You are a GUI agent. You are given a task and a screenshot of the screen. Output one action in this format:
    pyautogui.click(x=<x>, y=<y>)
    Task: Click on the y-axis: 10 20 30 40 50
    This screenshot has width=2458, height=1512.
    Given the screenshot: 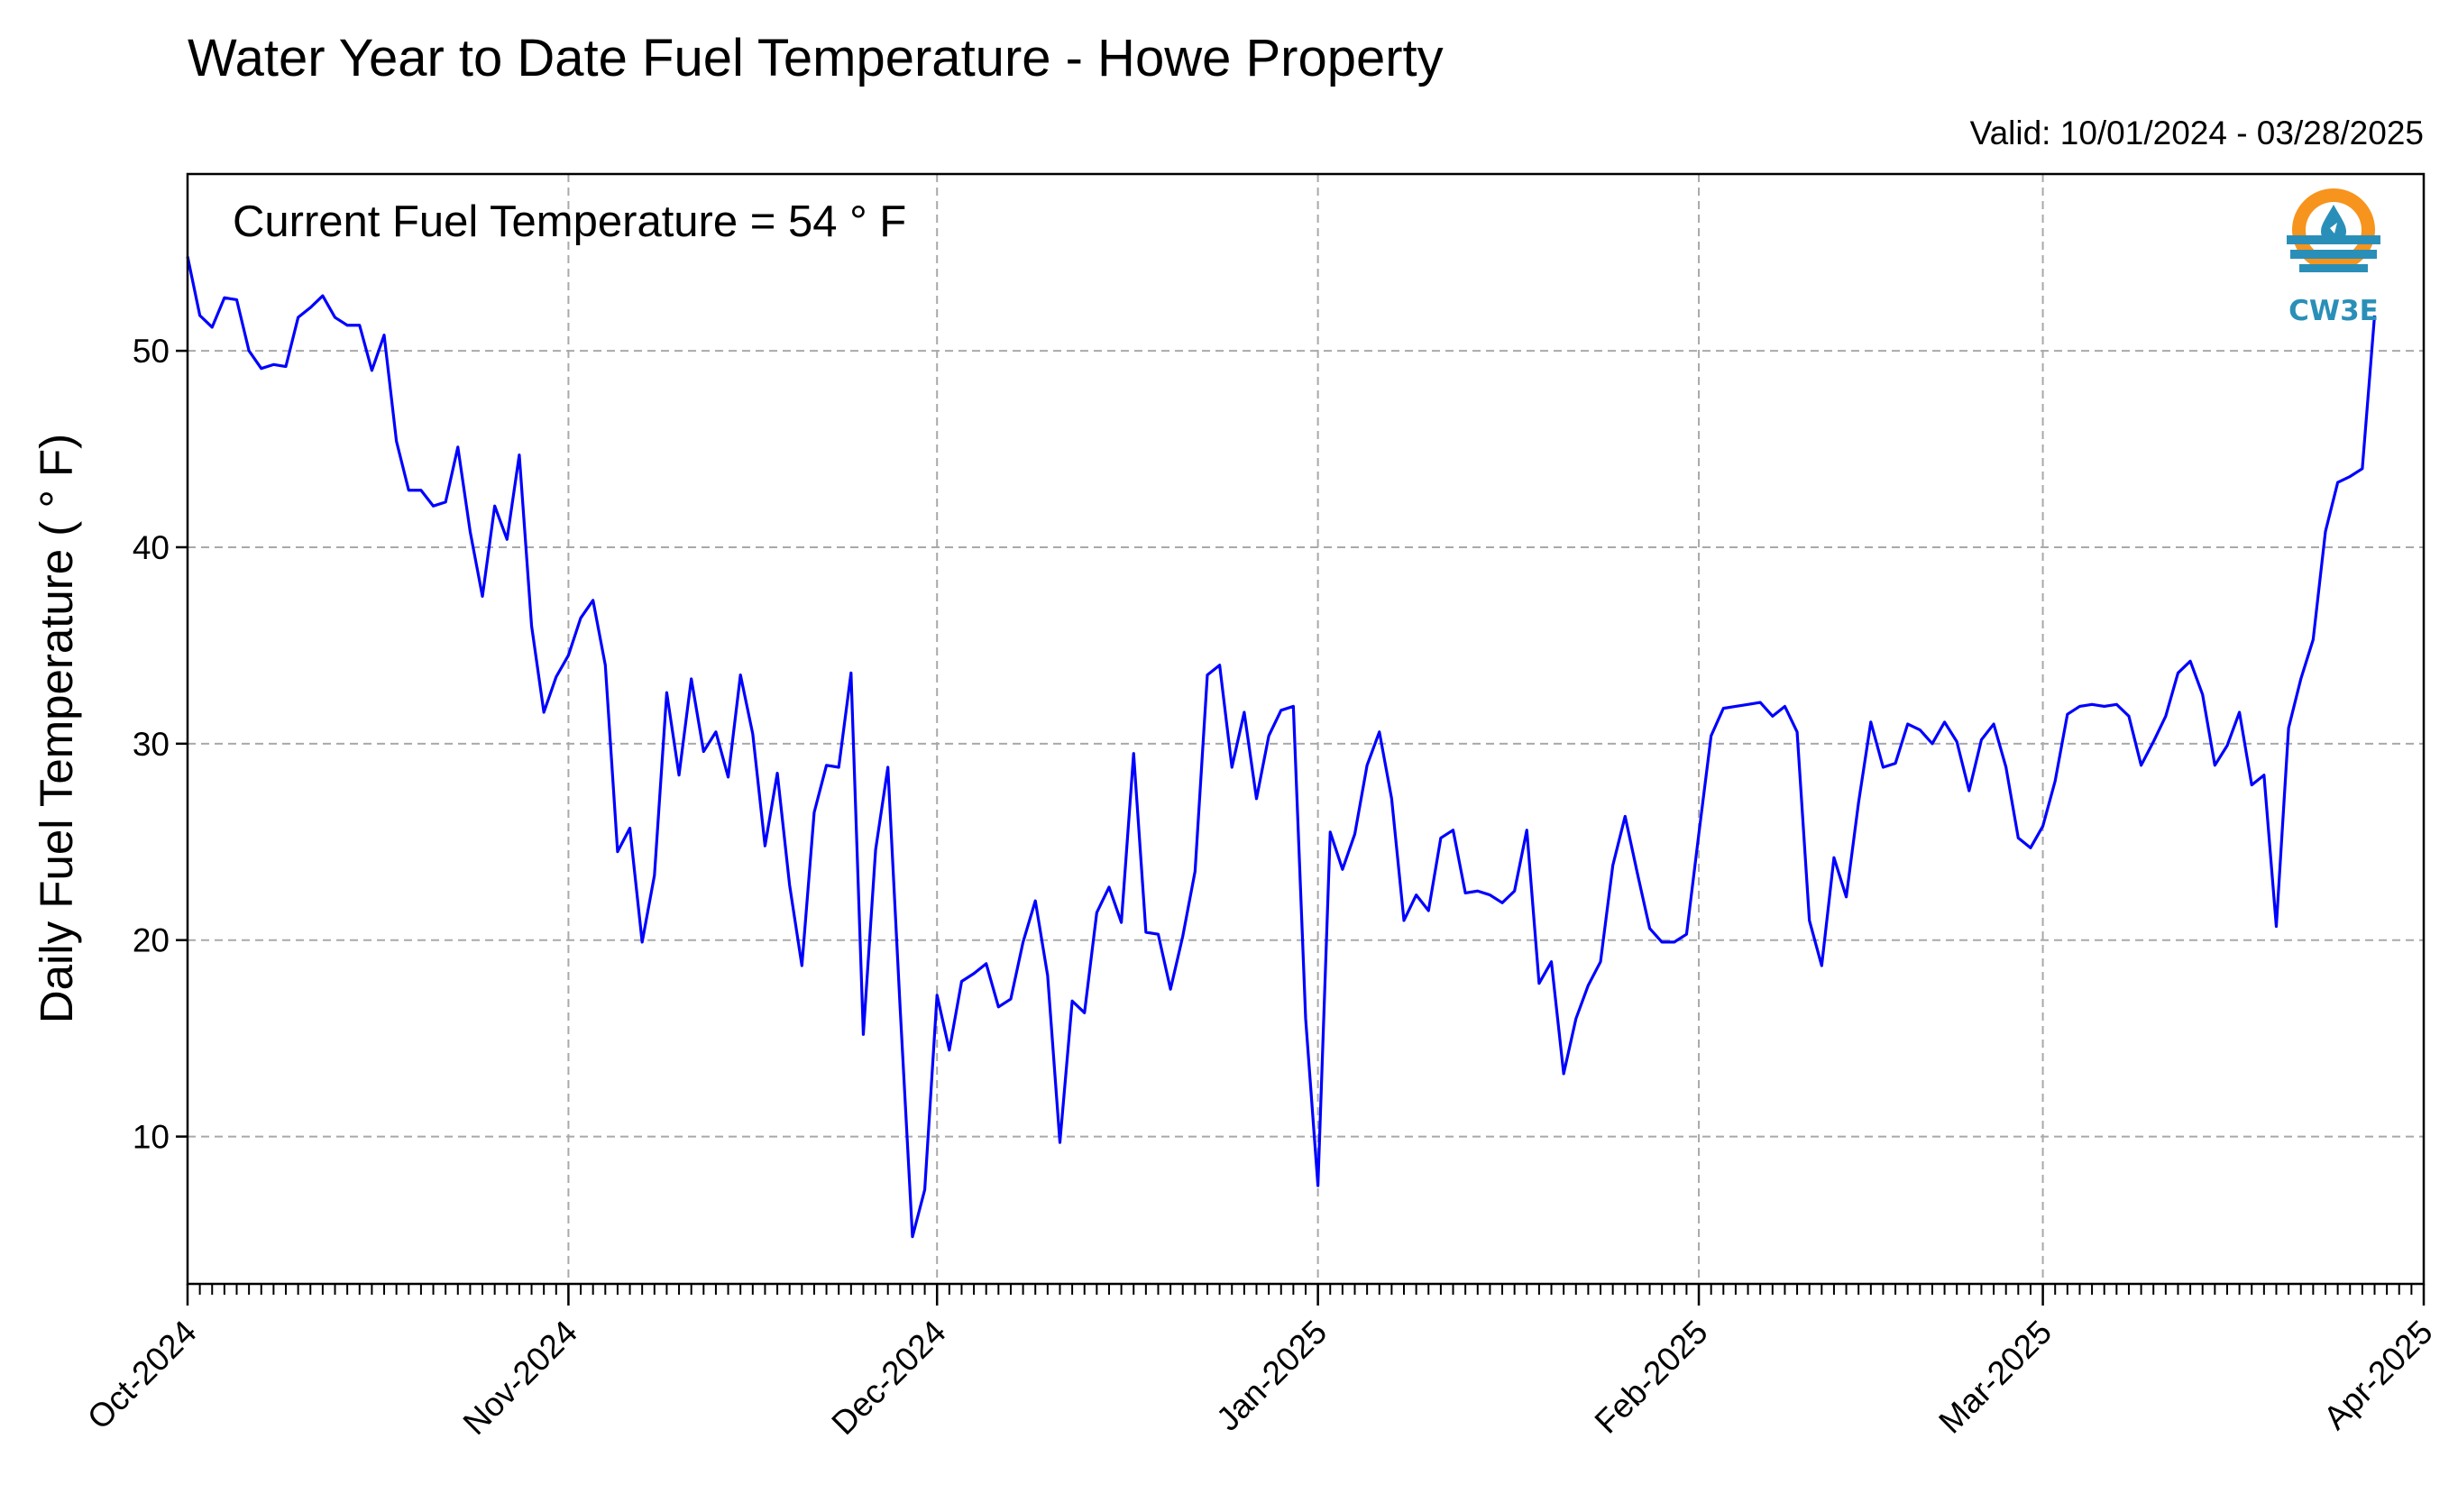 What is the action you would take?
    pyautogui.click(x=160, y=745)
    